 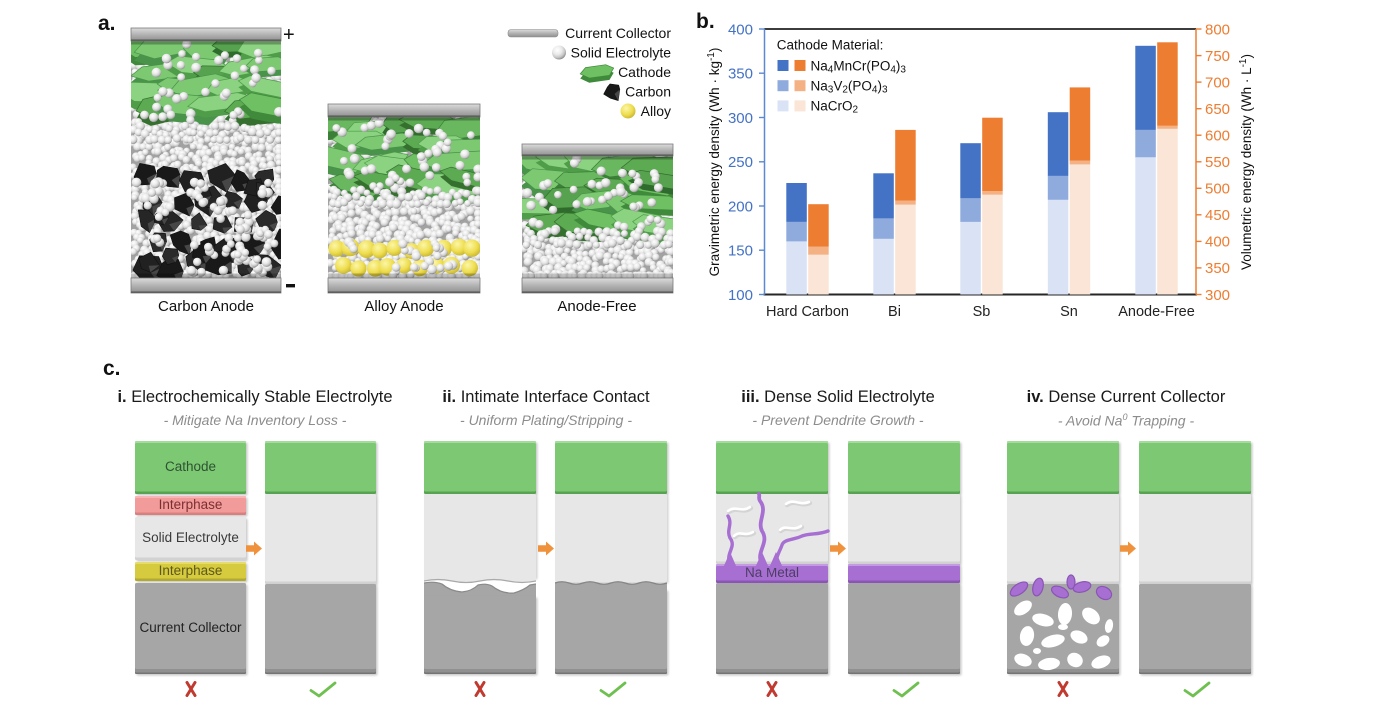 What do you see at coordinates (1217, 82) in the screenshot?
I see `svg-text: 700` at bounding box center [1217, 82].